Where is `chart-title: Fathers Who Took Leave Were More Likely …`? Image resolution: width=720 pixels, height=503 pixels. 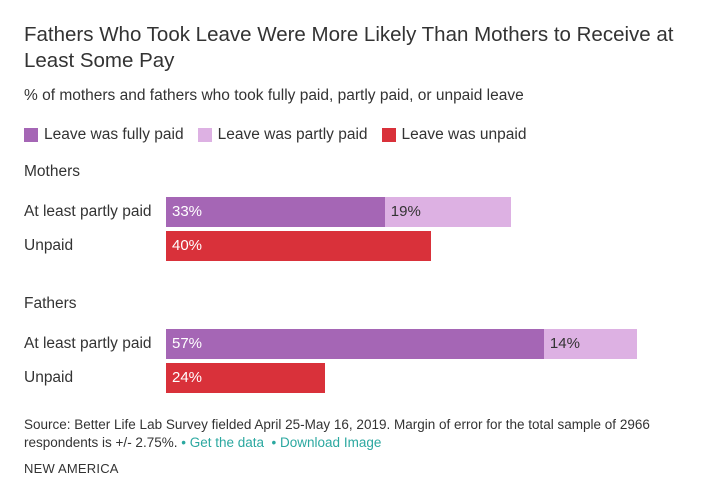
chart-title: Fathers Who Took Leave Were More Likely … is located at coordinates (349, 47).